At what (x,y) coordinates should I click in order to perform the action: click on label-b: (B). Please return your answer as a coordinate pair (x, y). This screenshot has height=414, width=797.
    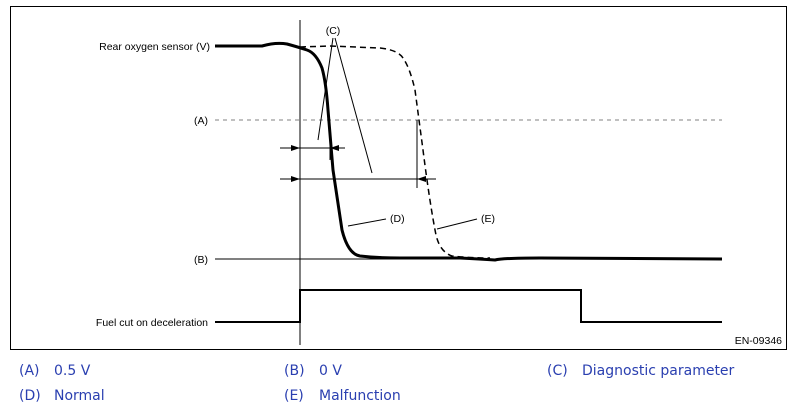
    Looking at the image, I should click on (201, 260).